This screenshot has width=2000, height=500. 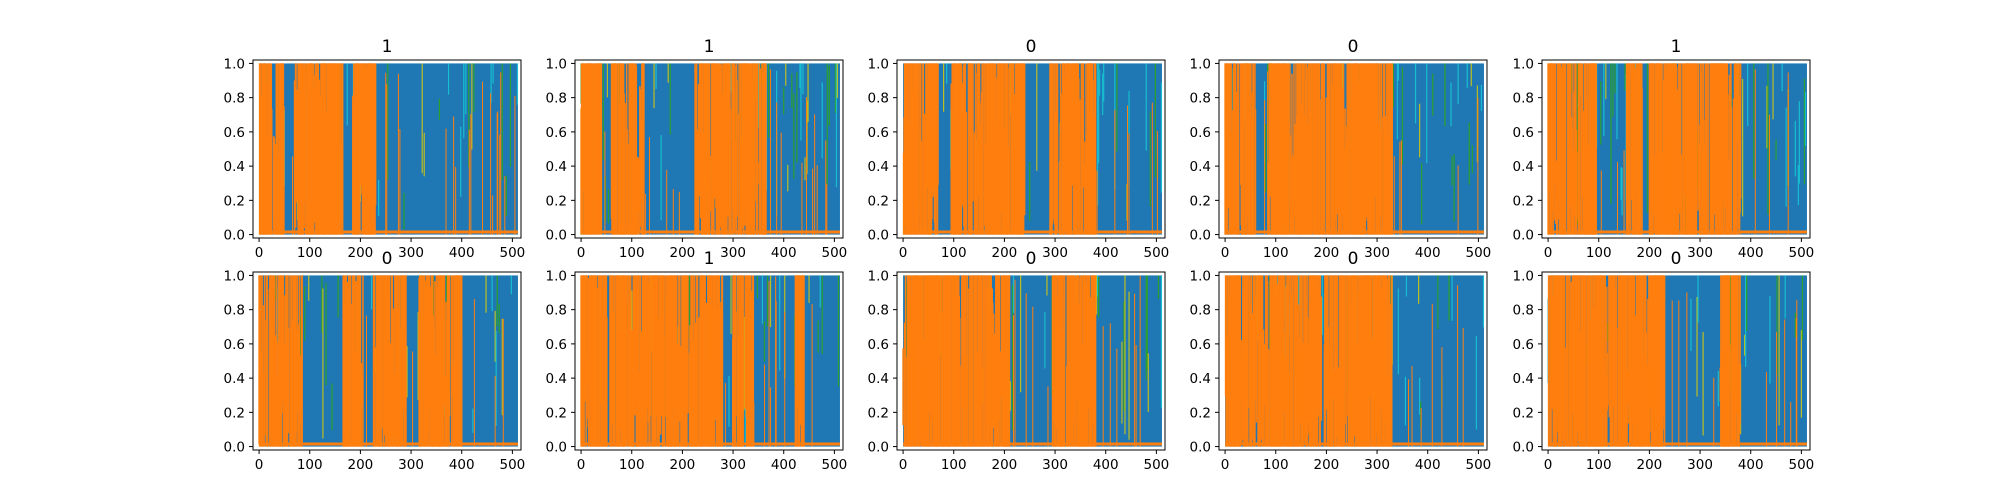 I want to click on series-0-fill, so click(x=1032, y=149).